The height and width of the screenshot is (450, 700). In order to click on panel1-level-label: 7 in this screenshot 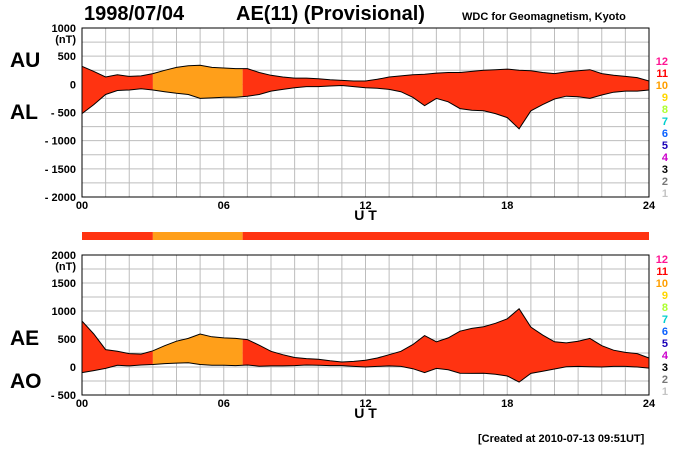, I will do `click(665, 122)`.